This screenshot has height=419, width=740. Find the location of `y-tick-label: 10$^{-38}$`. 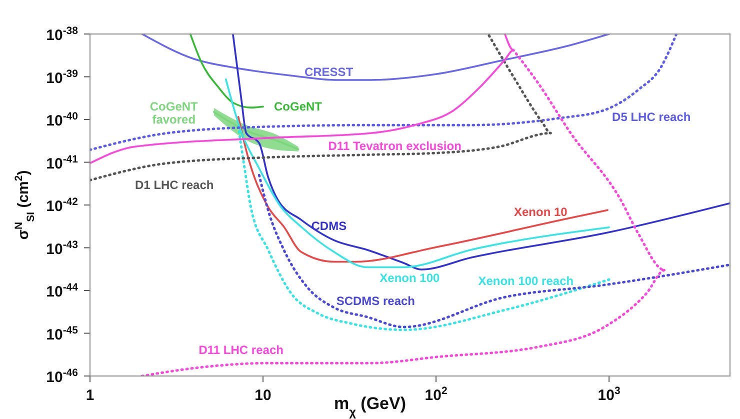

y-tick-label: 10$^{-38}$ is located at coordinates (62, 34).